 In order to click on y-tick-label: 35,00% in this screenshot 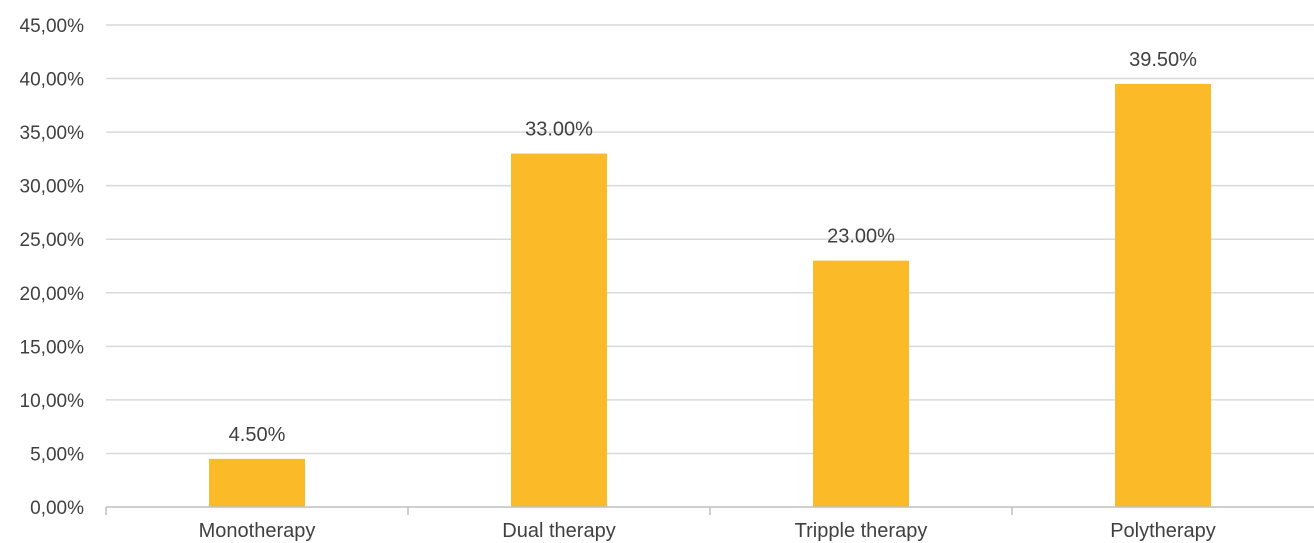, I will do `click(52, 133)`.